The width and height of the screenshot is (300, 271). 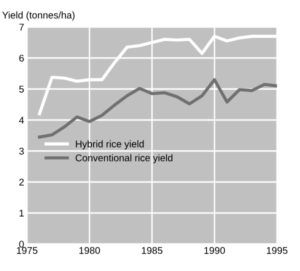 What do you see at coordinates (89, 250) in the screenshot?
I see `x-tick-label: 1980` at bounding box center [89, 250].